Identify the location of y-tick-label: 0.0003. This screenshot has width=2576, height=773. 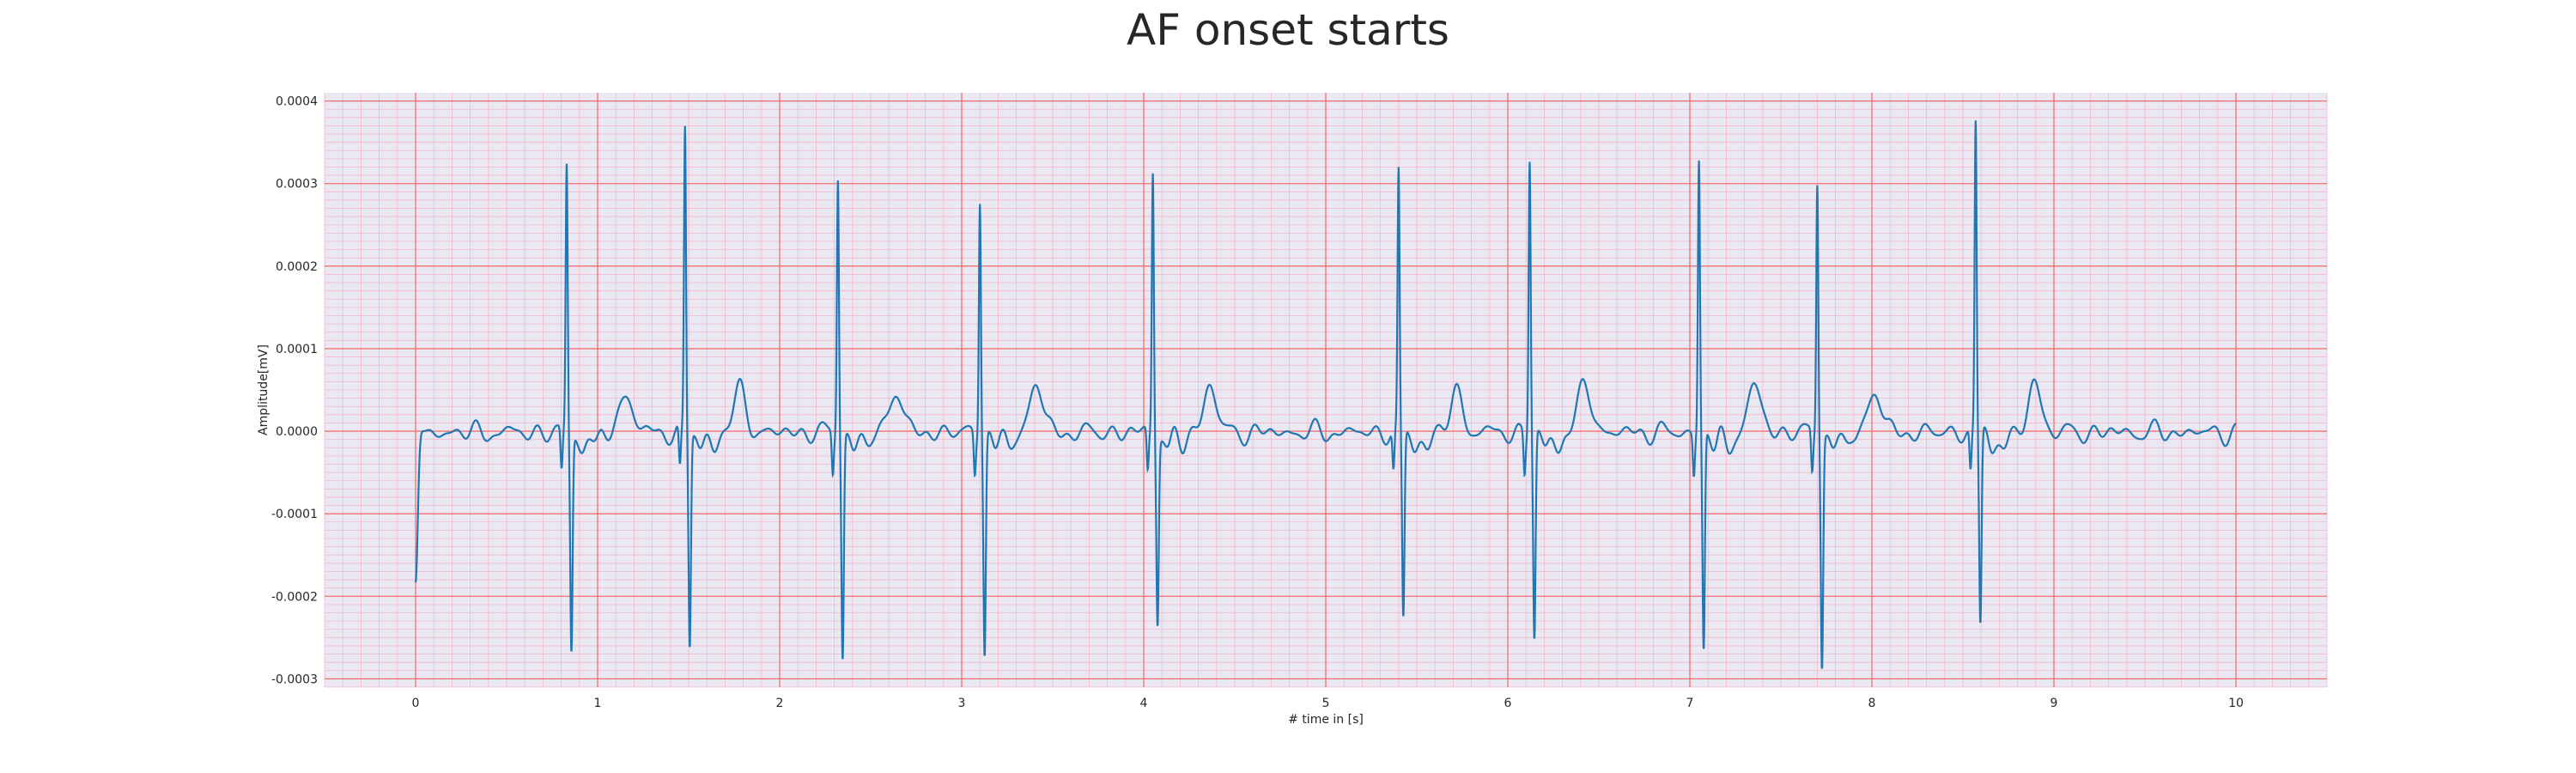
(297, 185).